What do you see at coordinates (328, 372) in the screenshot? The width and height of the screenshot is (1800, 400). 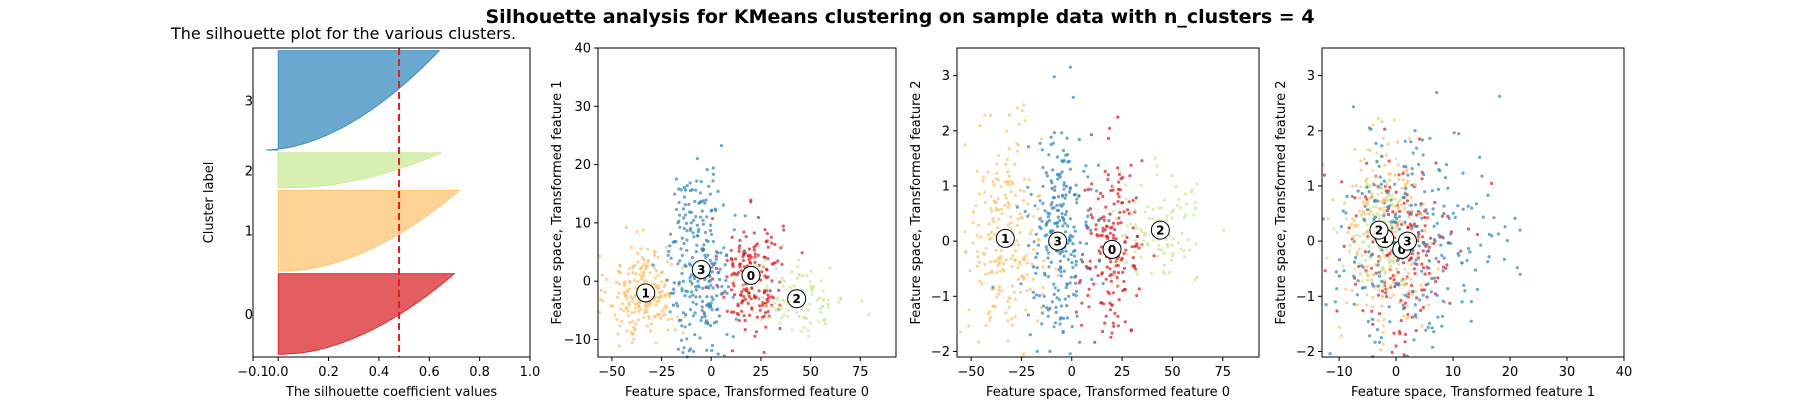 I see `x-tick-label: 0.2` at bounding box center [328, 372].